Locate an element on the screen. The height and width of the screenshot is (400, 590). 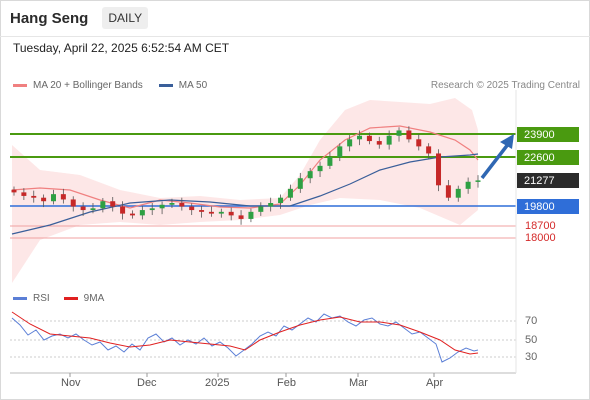
rsi-line is located at coordinates (245, 338).